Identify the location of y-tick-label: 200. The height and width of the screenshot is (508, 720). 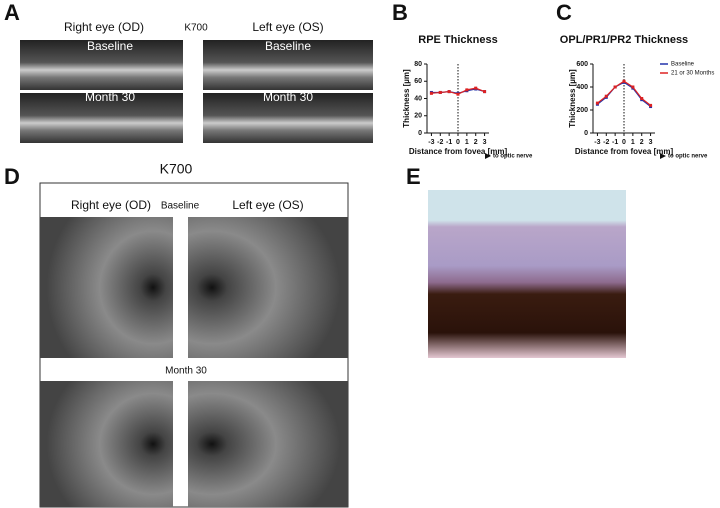
(582, 110).